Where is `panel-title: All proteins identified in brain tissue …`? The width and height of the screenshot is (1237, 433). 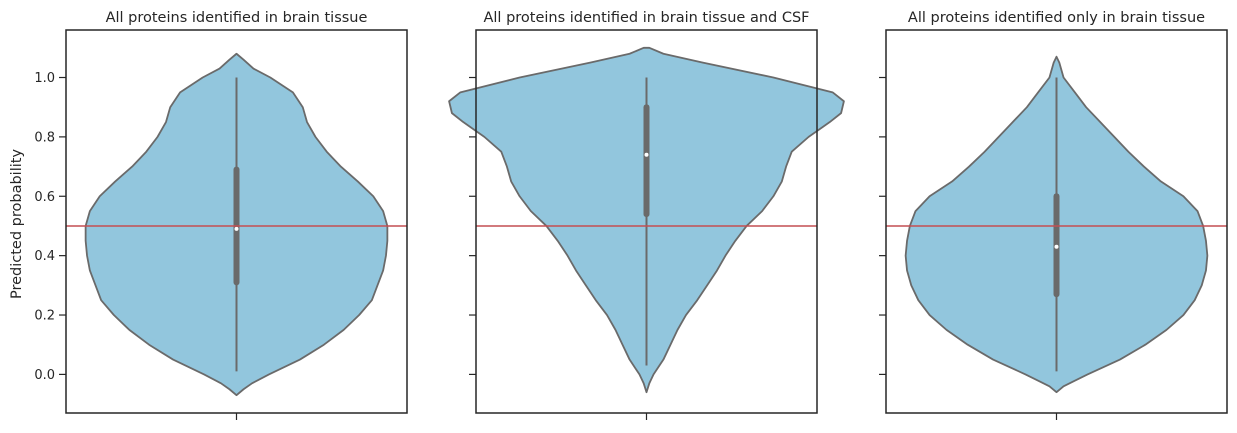
panel-title: All proteins identified in brain tissue … is located at coordinates (646, 18).